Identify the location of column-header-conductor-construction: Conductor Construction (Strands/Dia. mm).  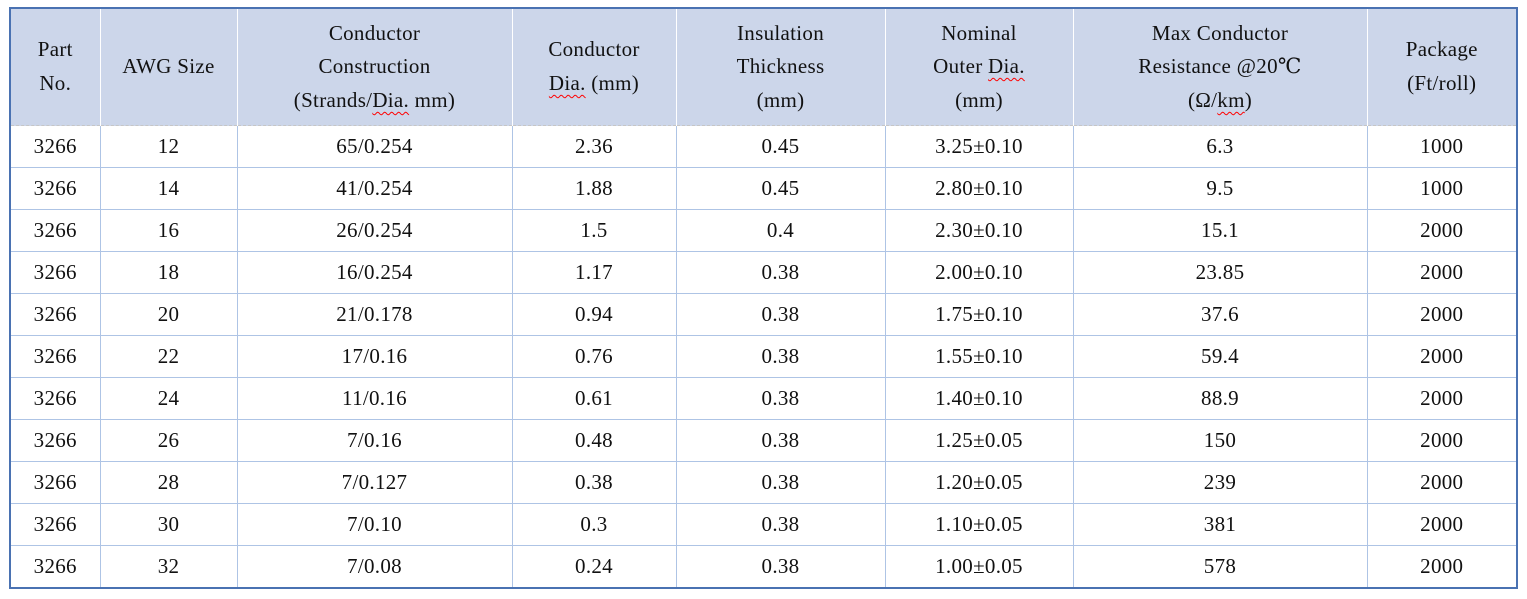
(375, 67).